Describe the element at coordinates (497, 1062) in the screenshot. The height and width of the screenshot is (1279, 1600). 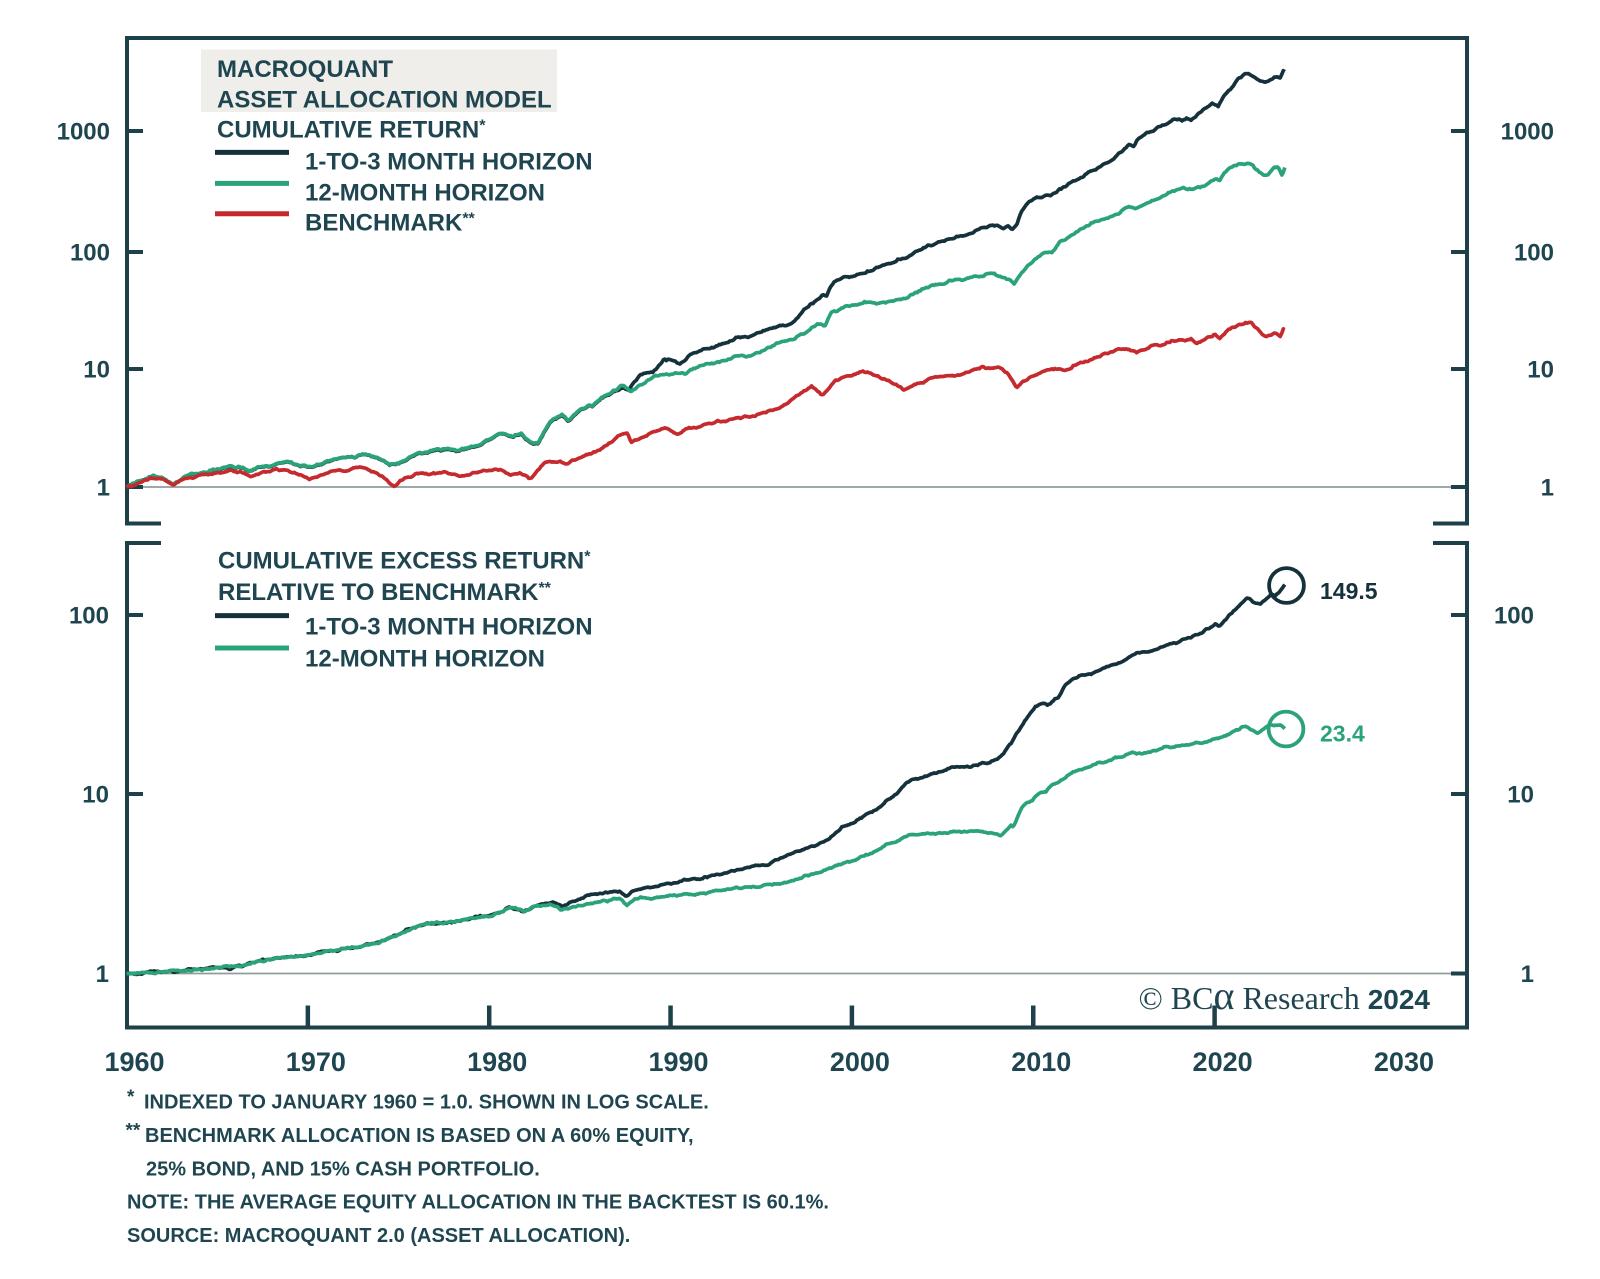
I see `svg-text: 1980` at that location.